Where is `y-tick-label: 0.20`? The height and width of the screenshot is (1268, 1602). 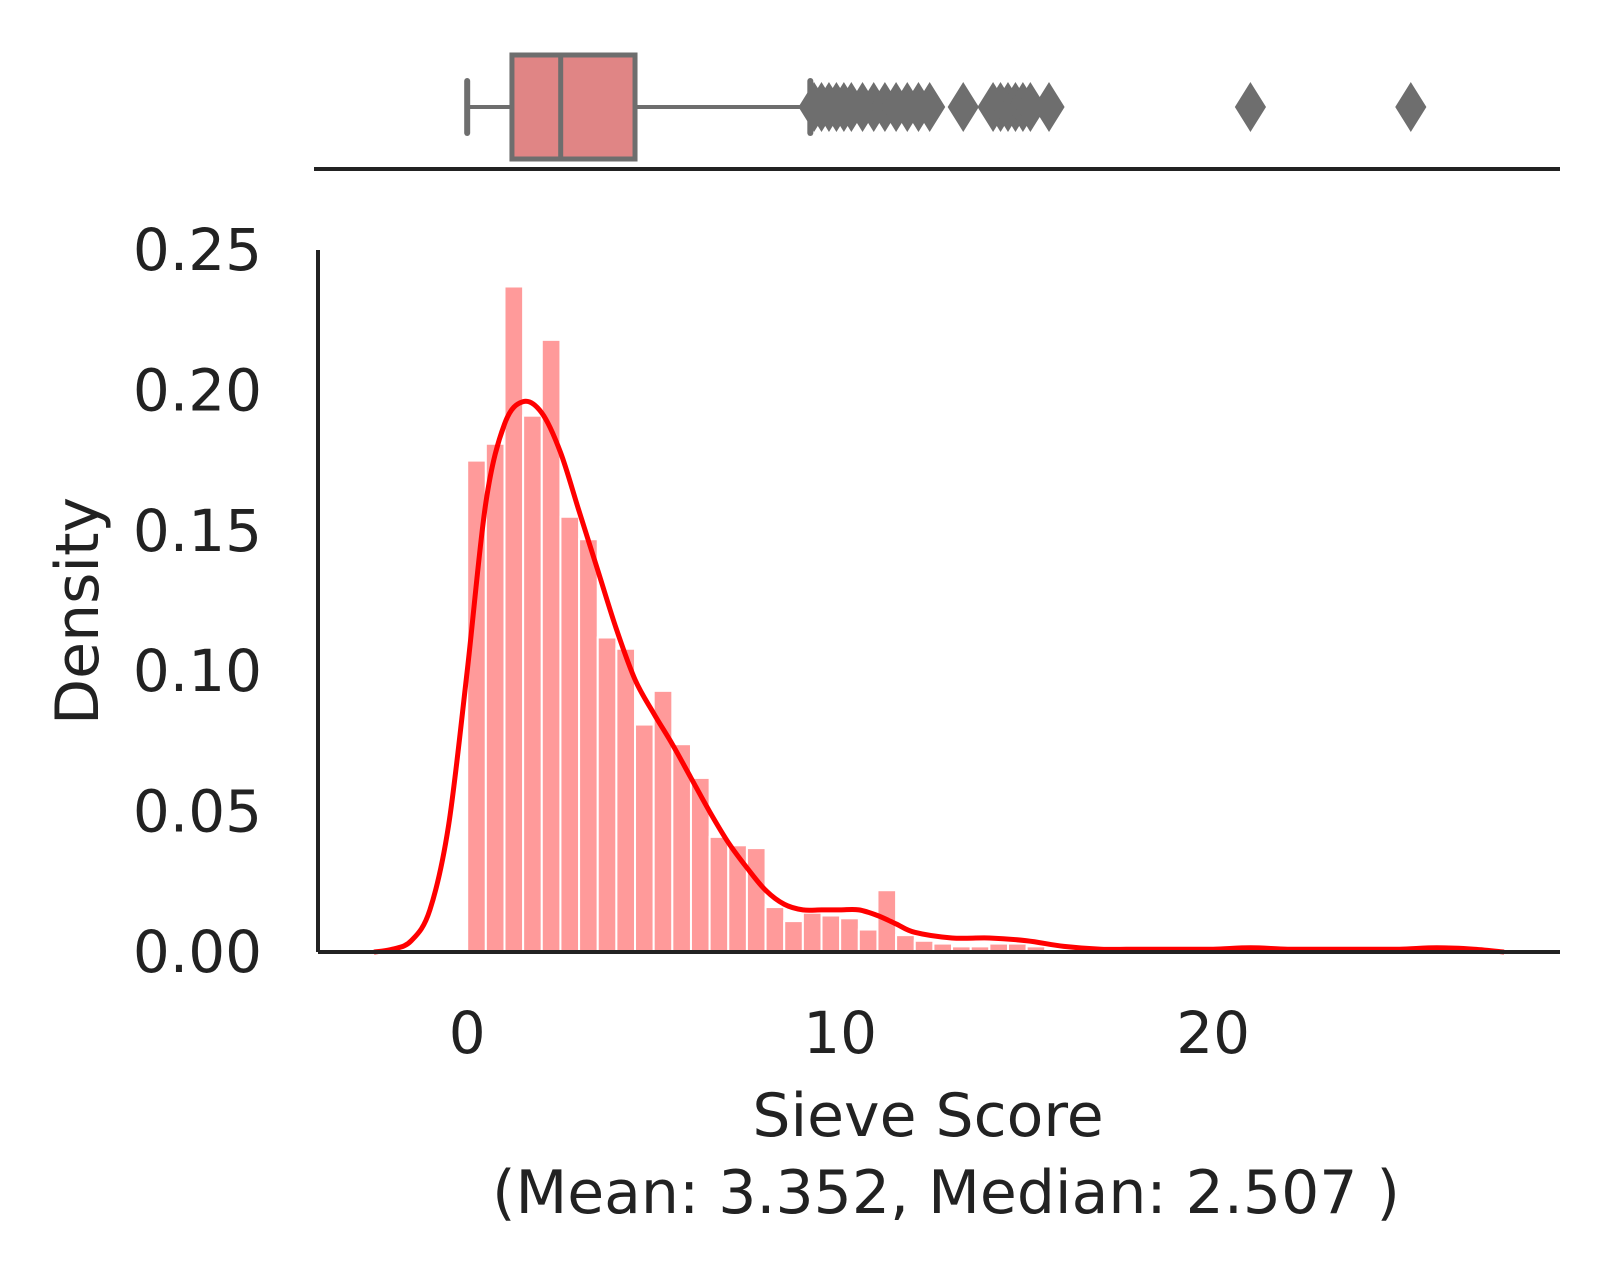 y-tick-label: 0.20 is located at coordinates (197, 390).